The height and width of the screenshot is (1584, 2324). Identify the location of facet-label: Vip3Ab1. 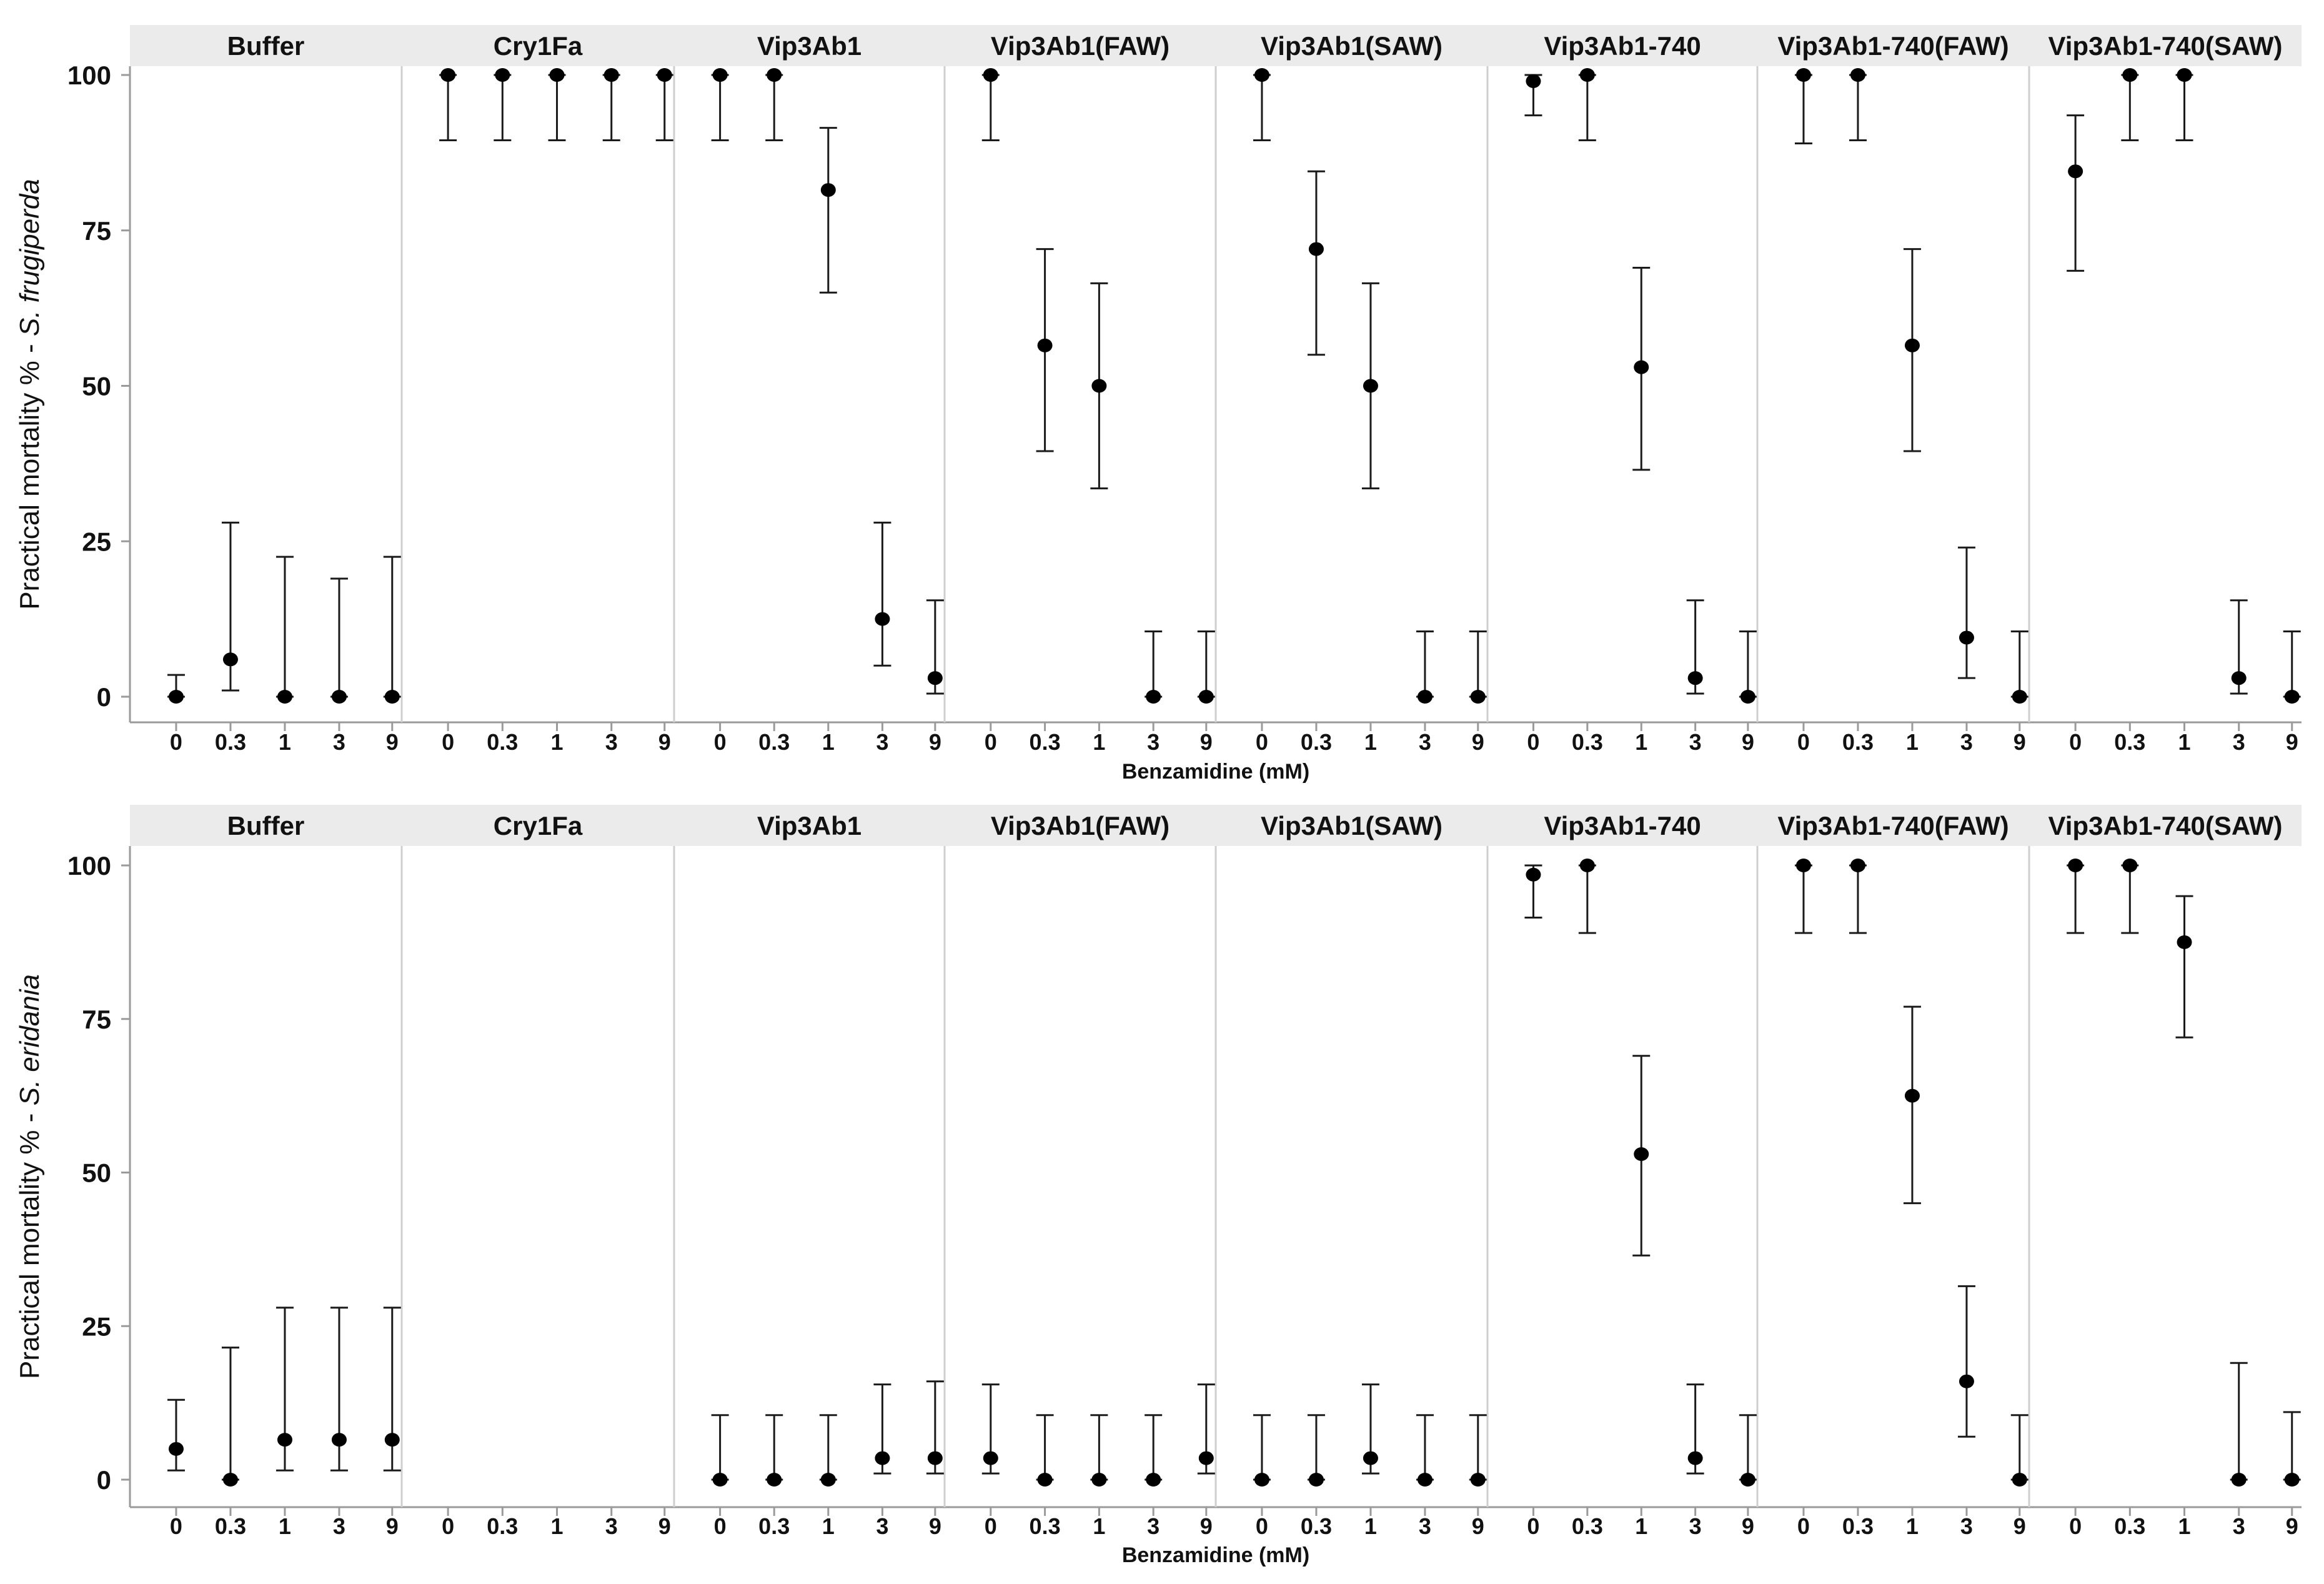
(809, 46).